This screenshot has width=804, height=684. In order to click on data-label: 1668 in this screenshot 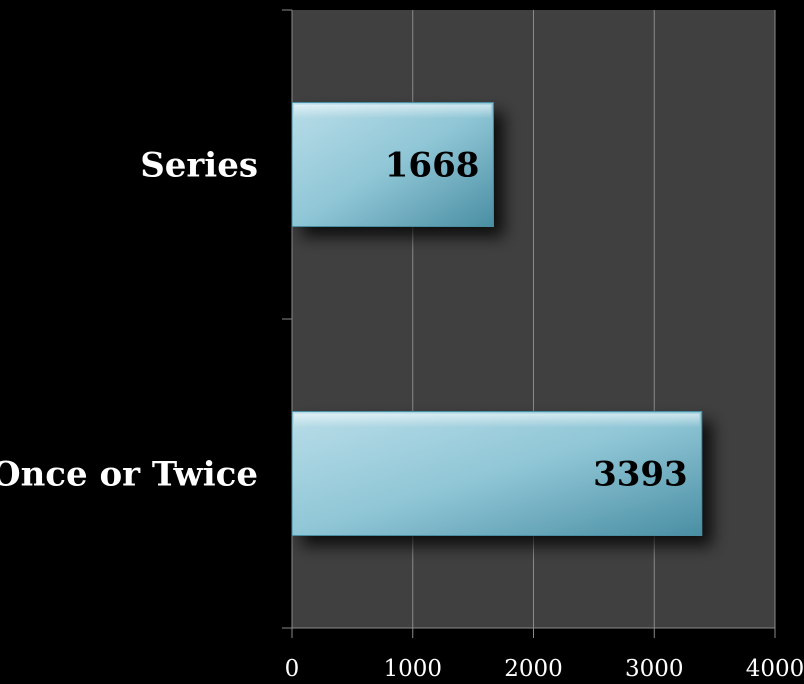, I will do `click(432, 166)`.